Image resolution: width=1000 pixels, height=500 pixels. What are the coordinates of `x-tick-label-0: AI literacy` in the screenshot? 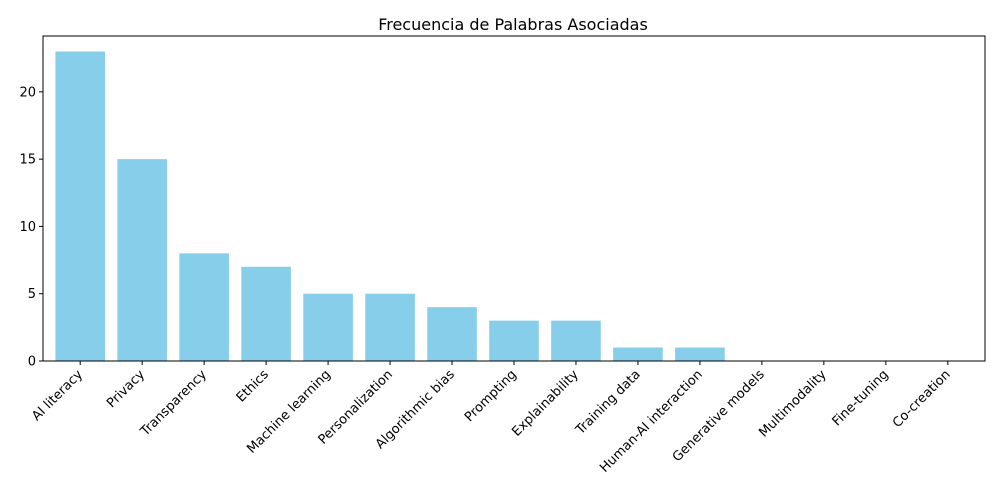 It's located at (57, 395).